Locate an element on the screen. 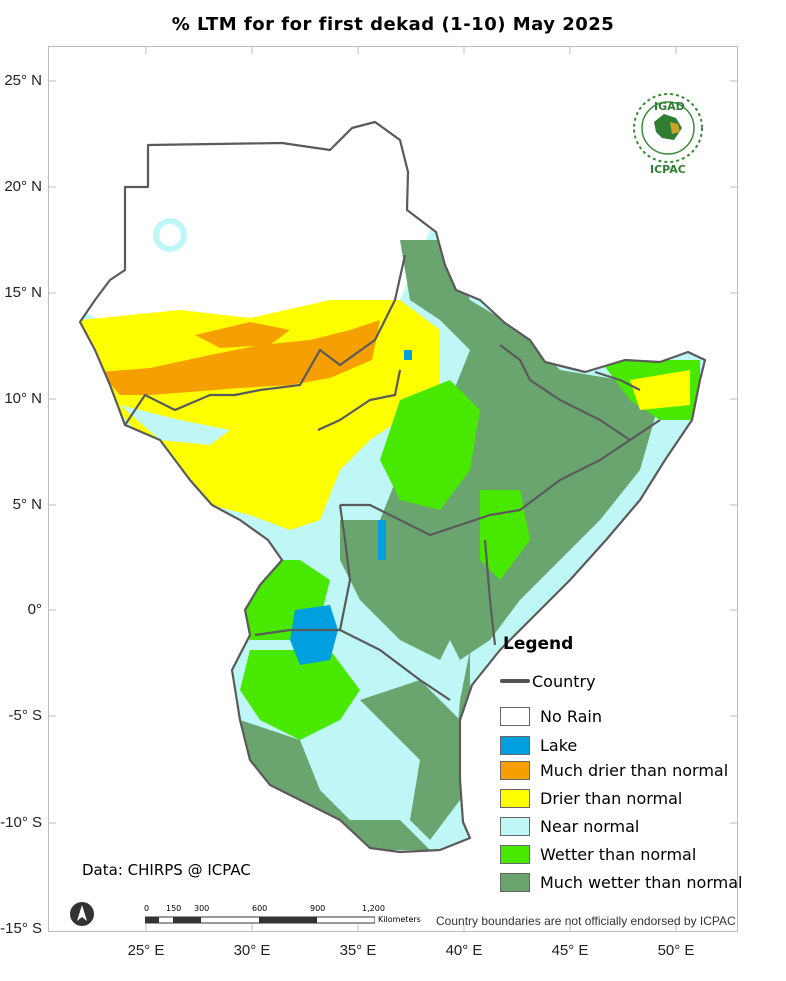  scale-tick: 300 is located at coordinates (202, 908).